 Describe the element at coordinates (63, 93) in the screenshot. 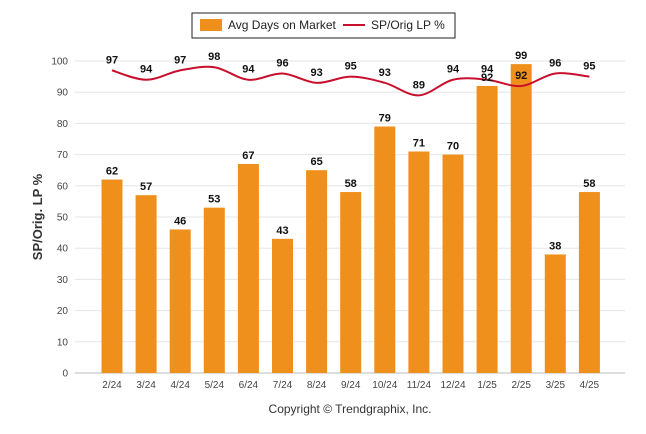

I see `y-tick-label: 90` at that location.